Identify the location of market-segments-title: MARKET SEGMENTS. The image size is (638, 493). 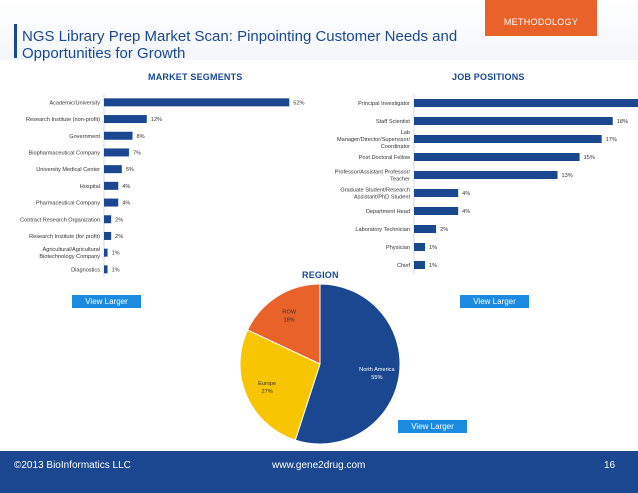
(195, 77).